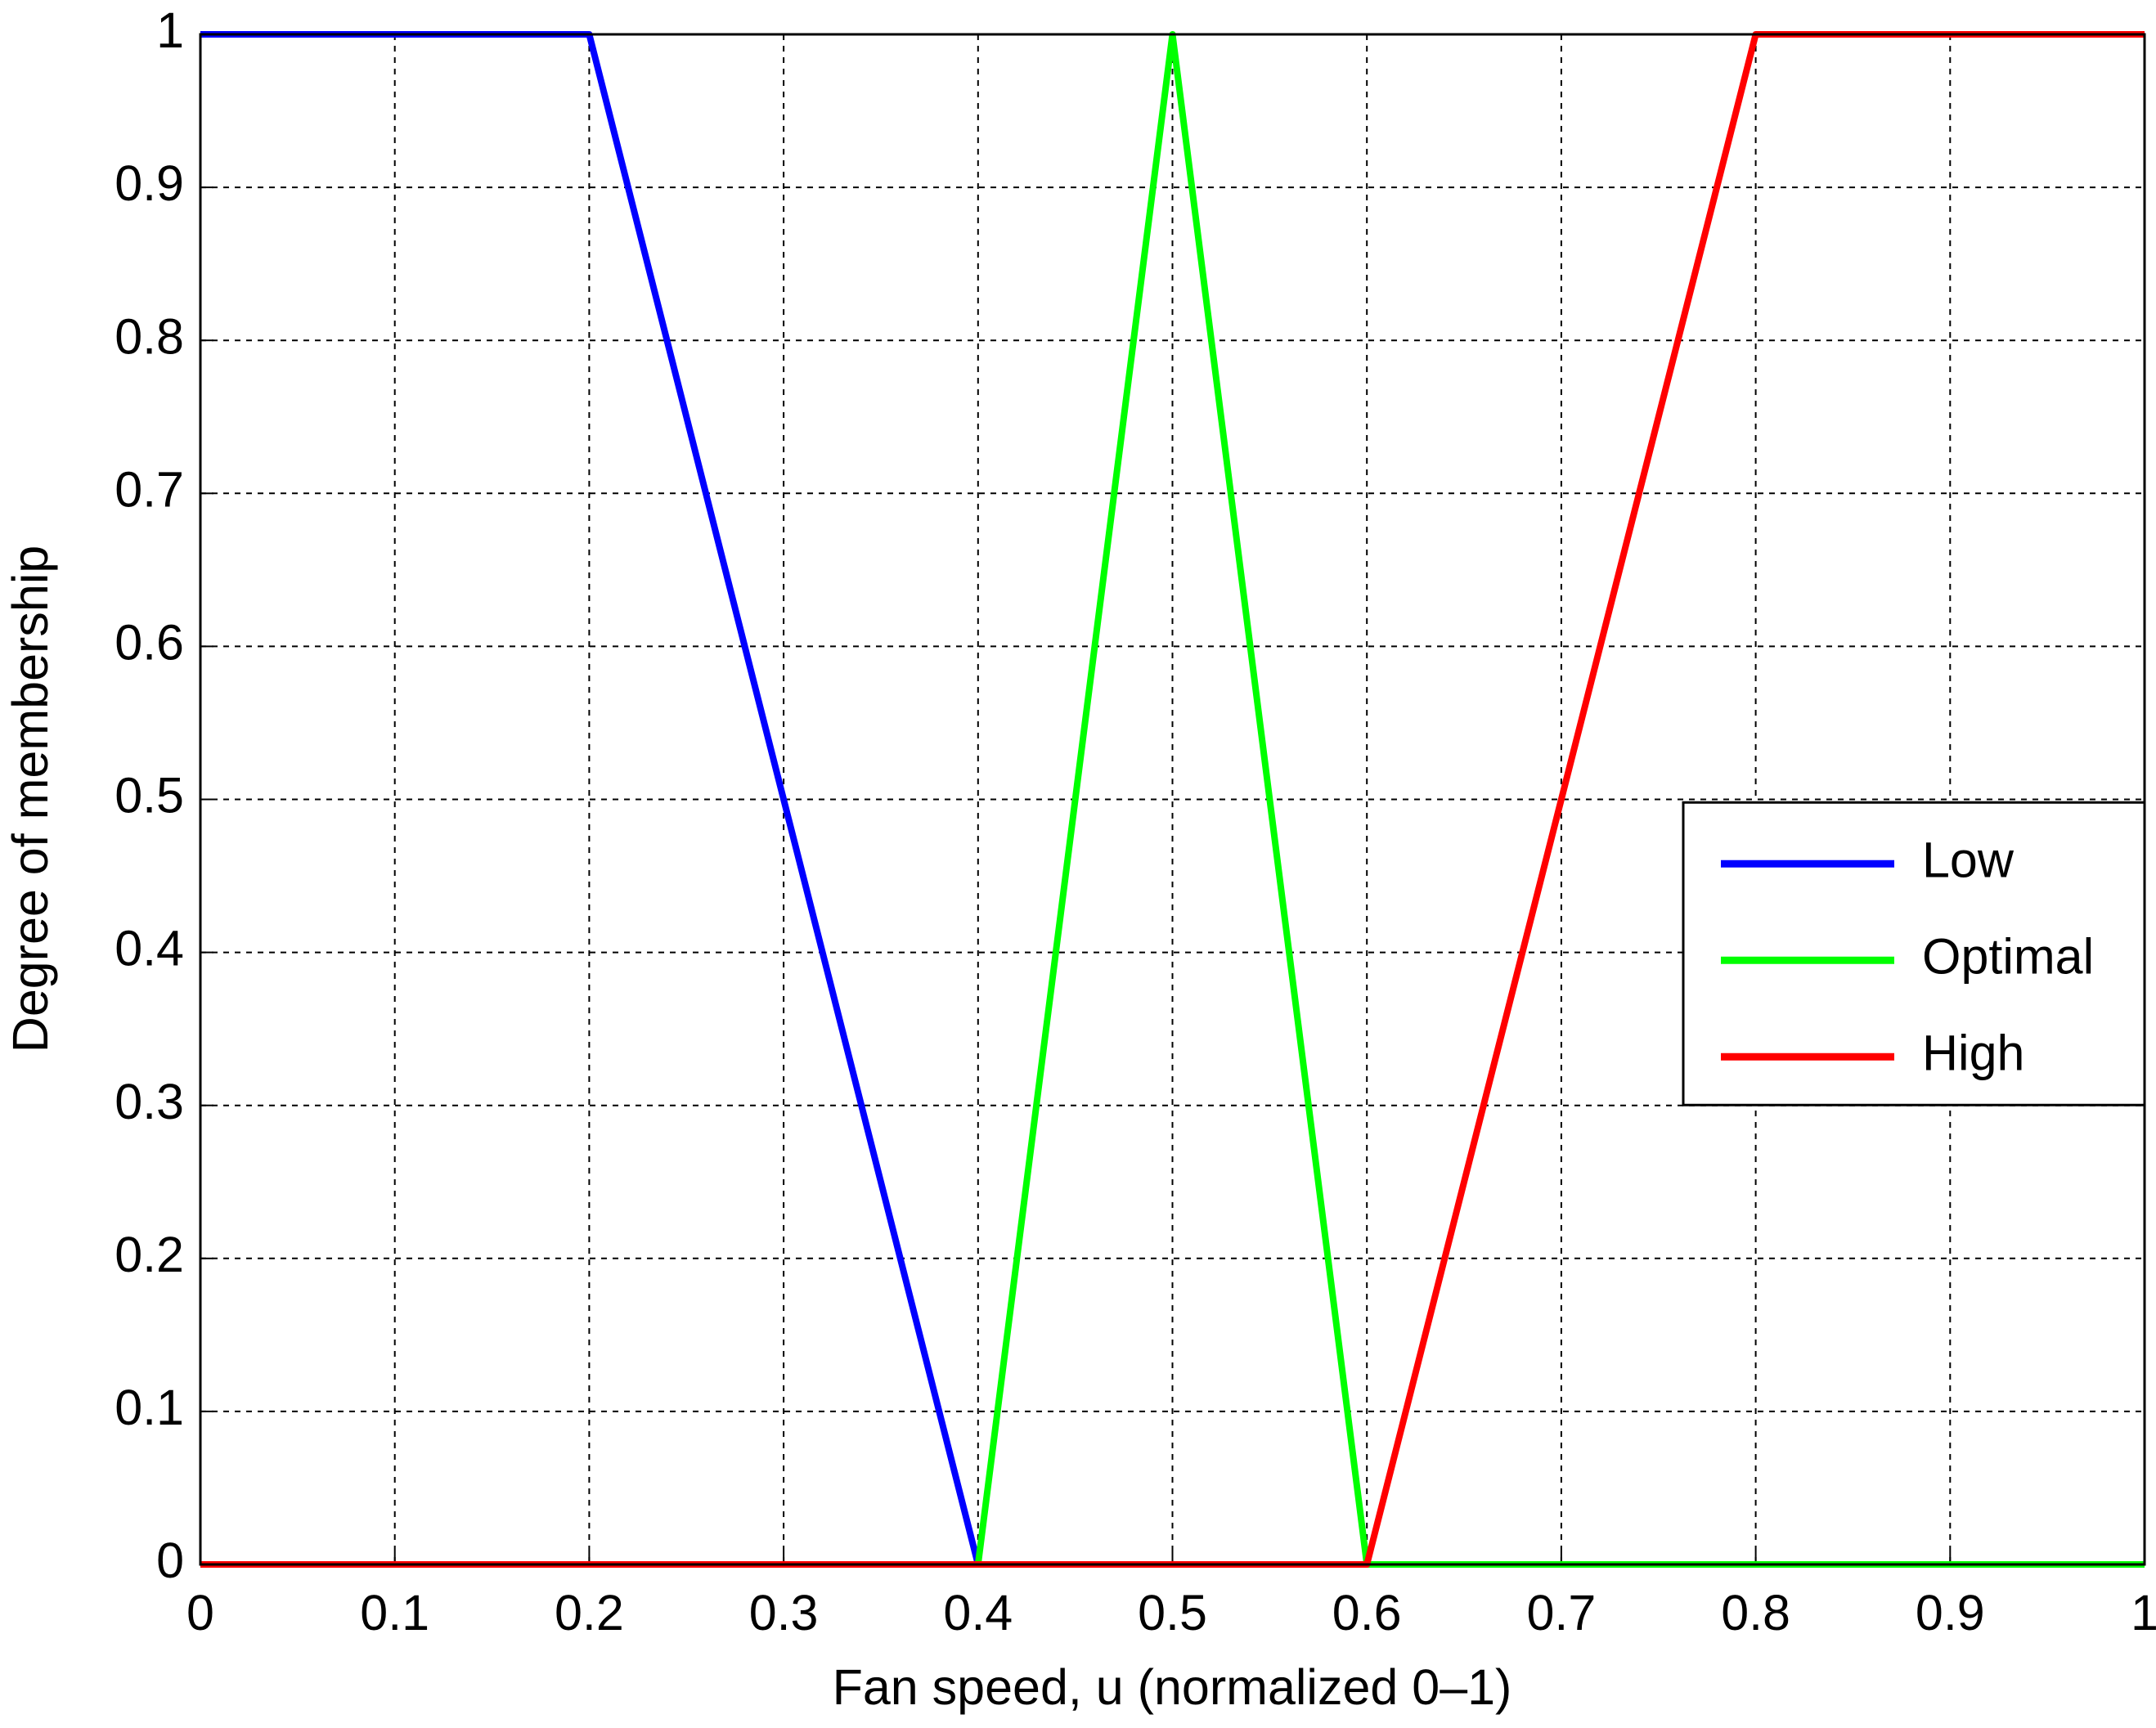  What do you see at coordinates (149, 1101) in the screenshot?
I see `y-tick-label: 0.3` at bounding box center [149, 1101].